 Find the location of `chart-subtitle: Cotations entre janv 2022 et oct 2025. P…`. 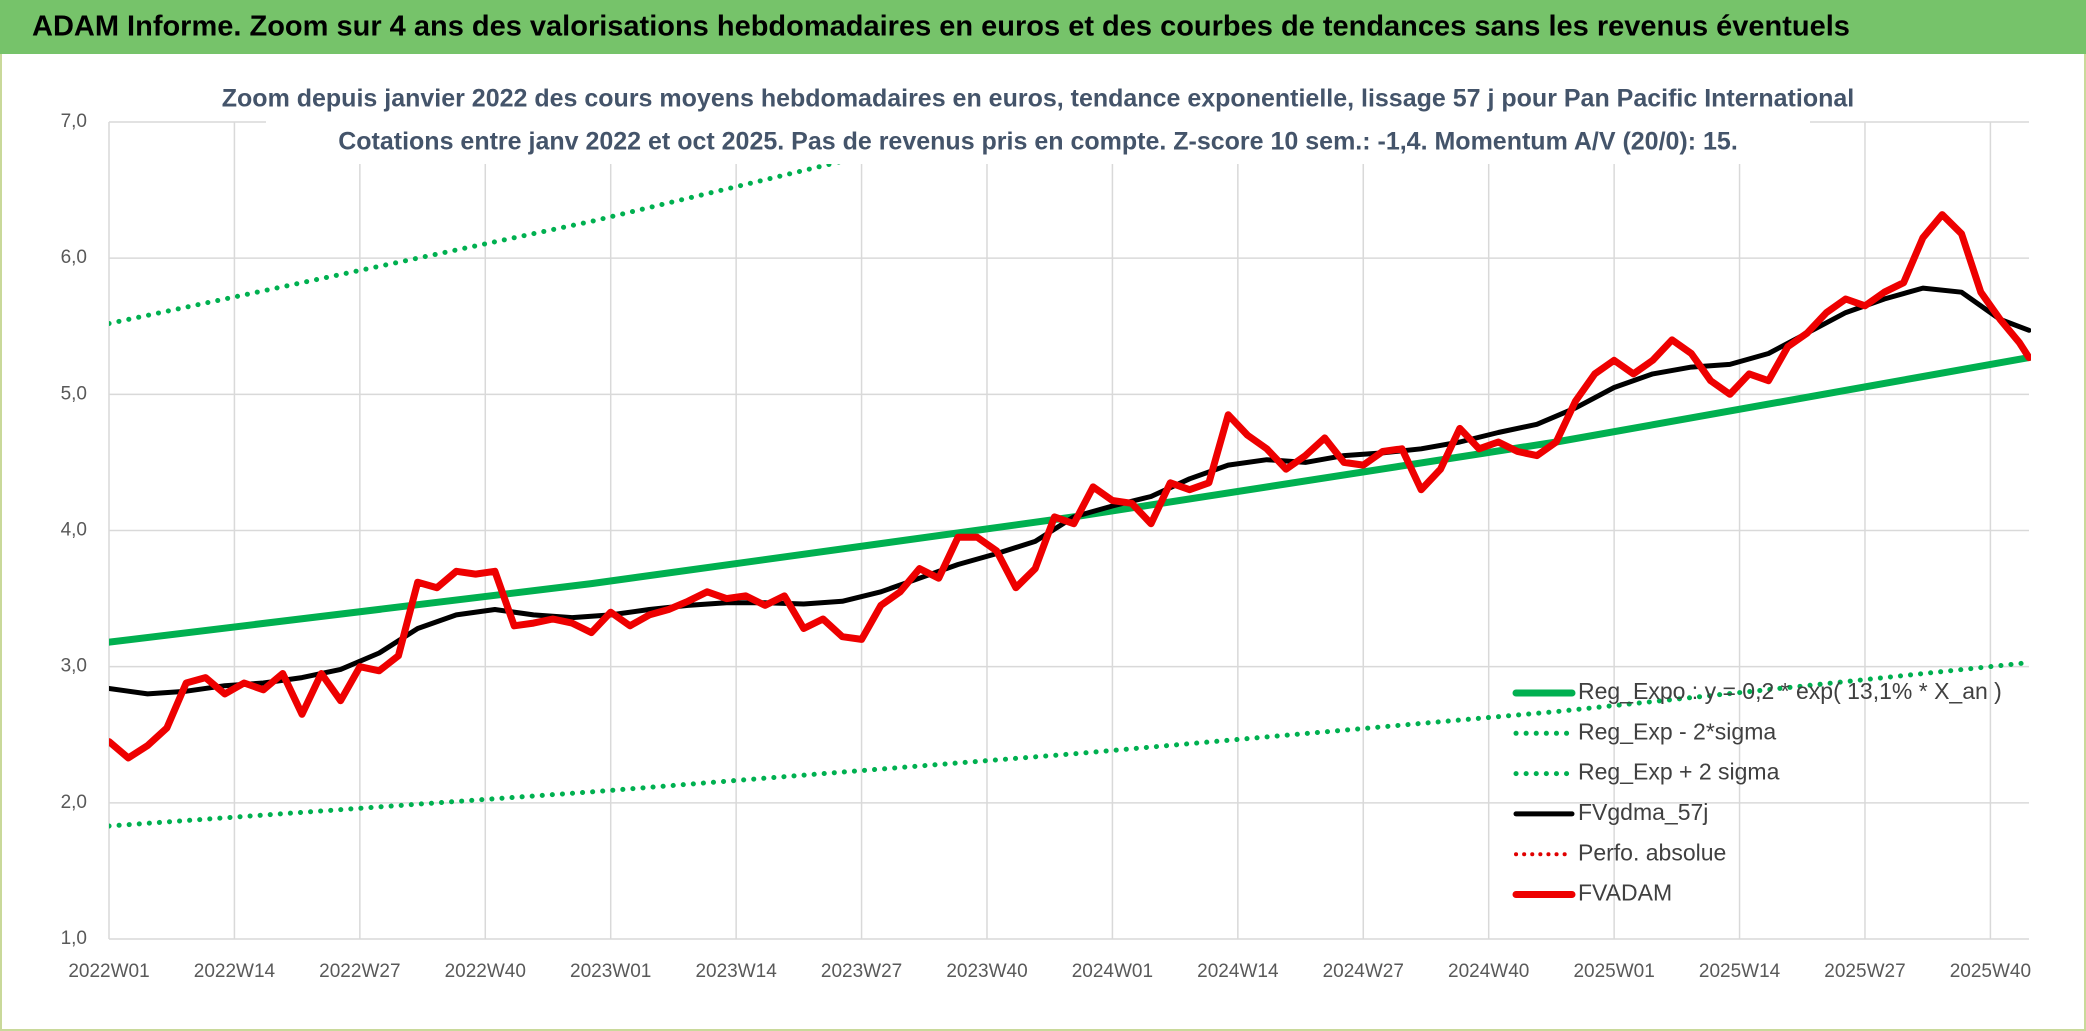

chart-subtitle: Cotations entre janv 2022 et oct 2025. P… is located at coordinates (1038, 142).